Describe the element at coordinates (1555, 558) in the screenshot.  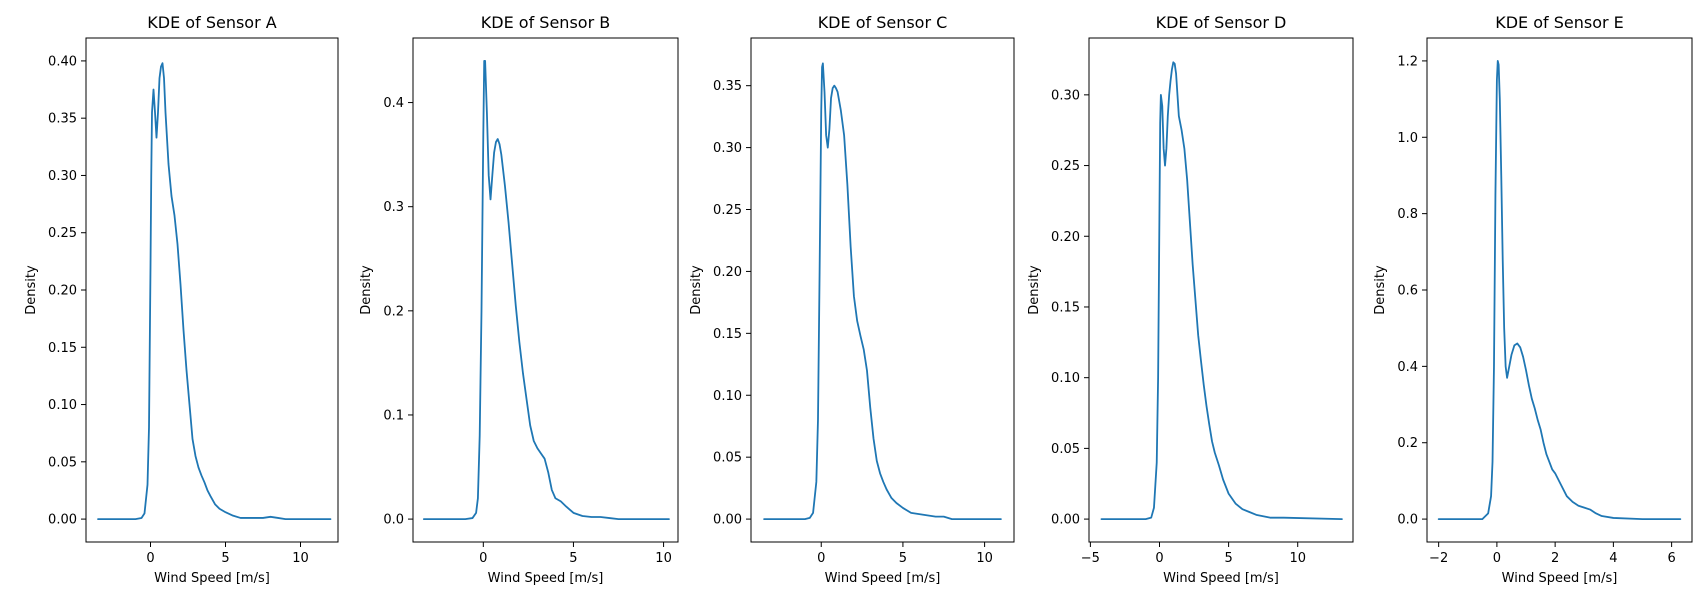
I see `x-tick-label: 2` at that location.